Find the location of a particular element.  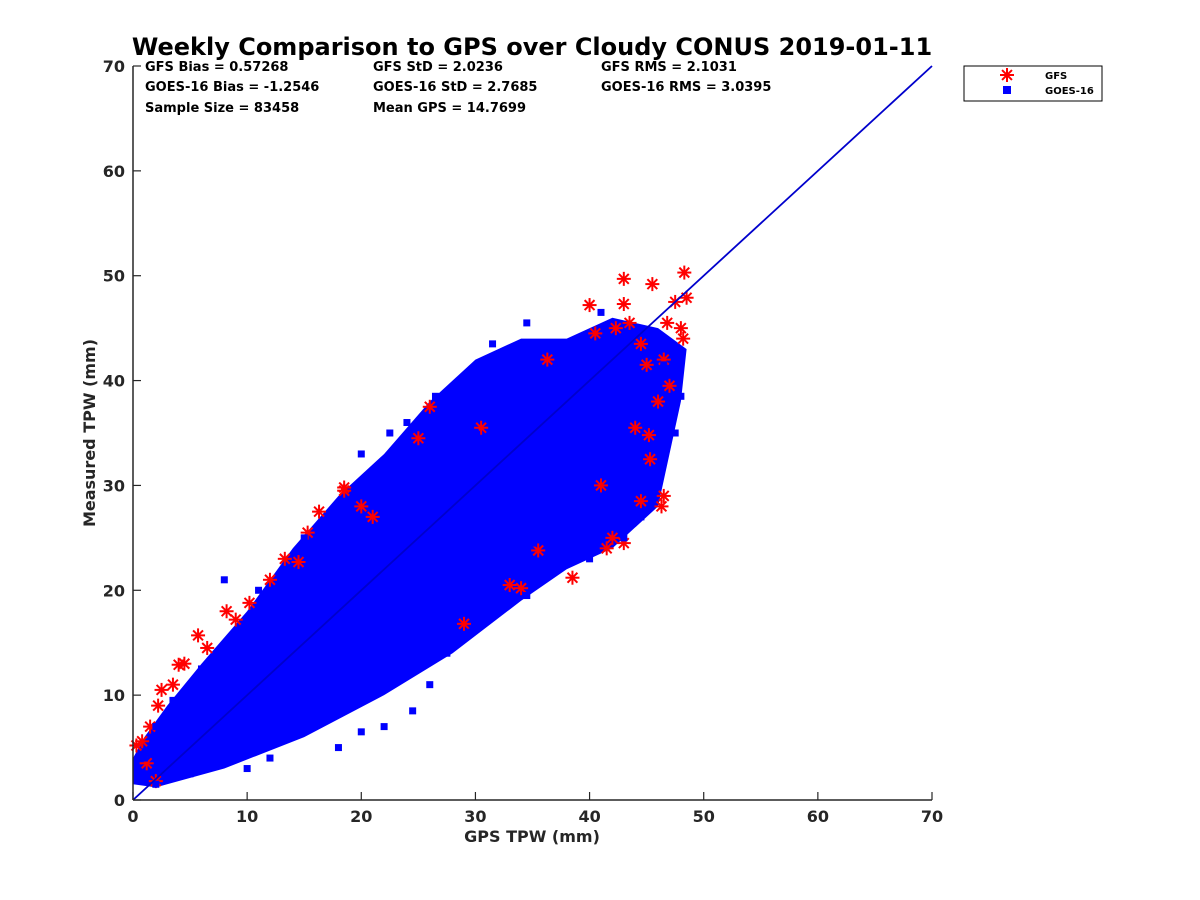

y-tick-label: 70 is located at coordinates (114, 66).